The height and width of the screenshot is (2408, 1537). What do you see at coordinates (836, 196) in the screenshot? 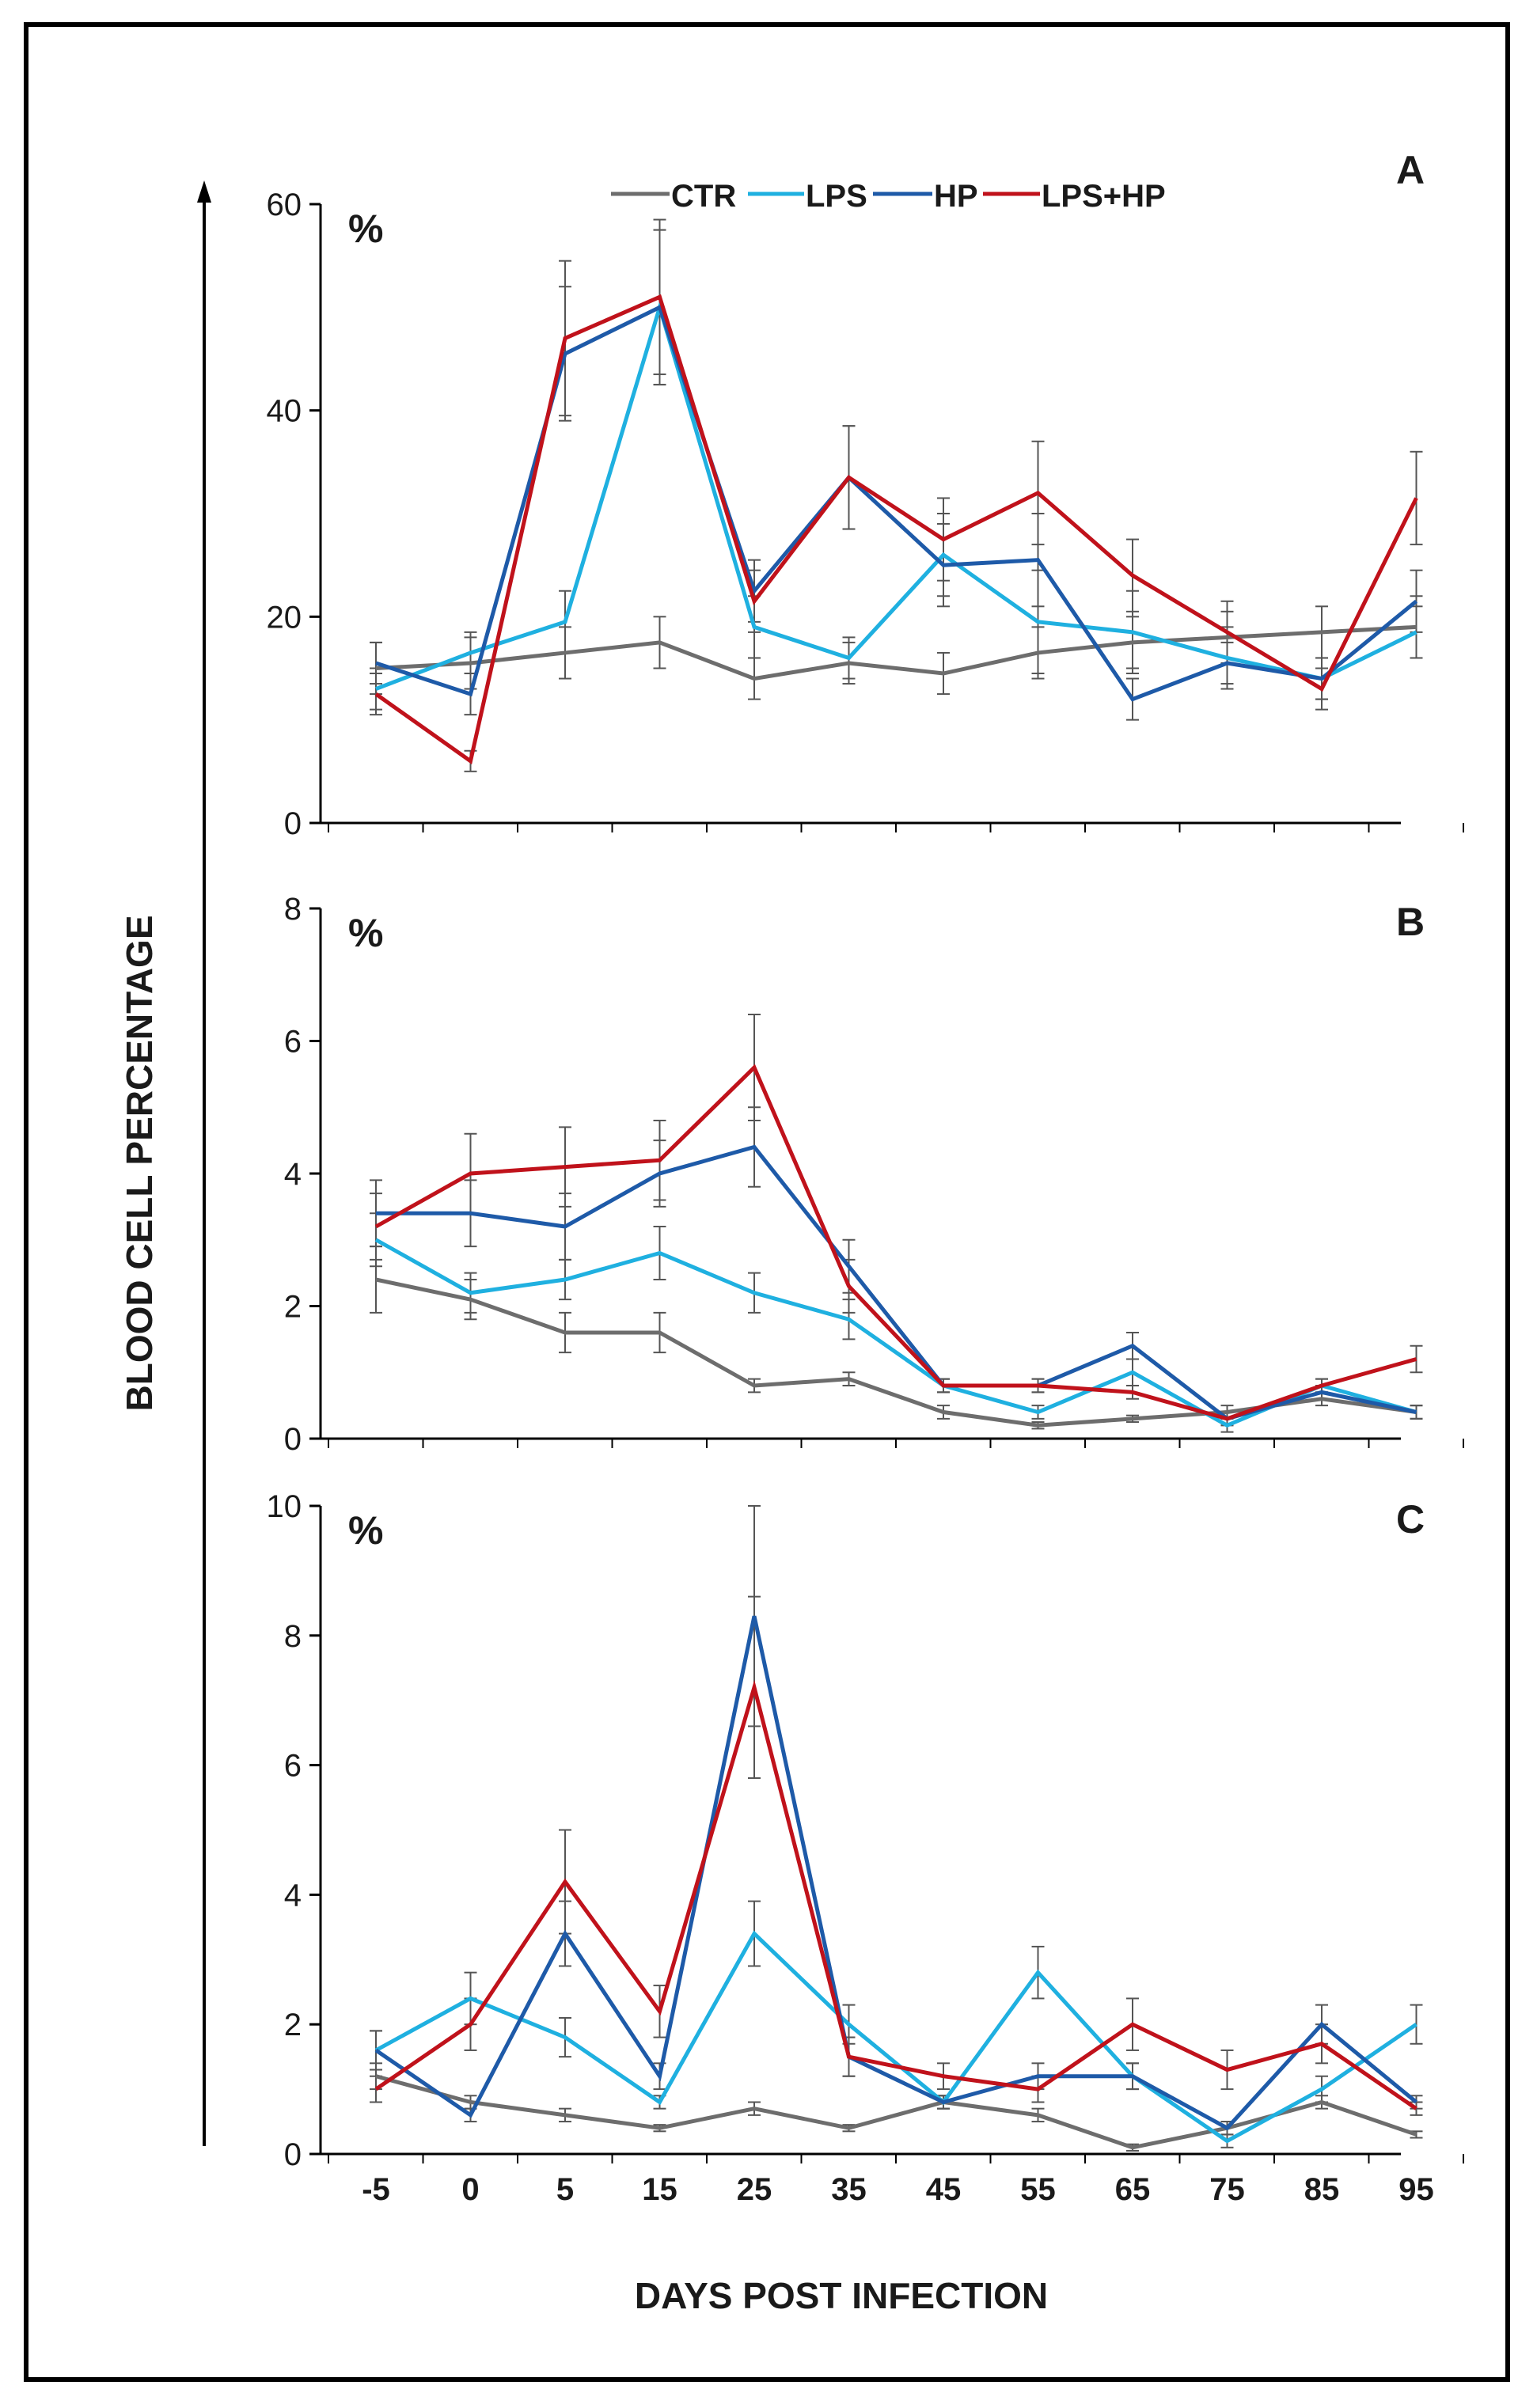
I see `legend-label-lps: LPS` at bounding box center [836, 196].